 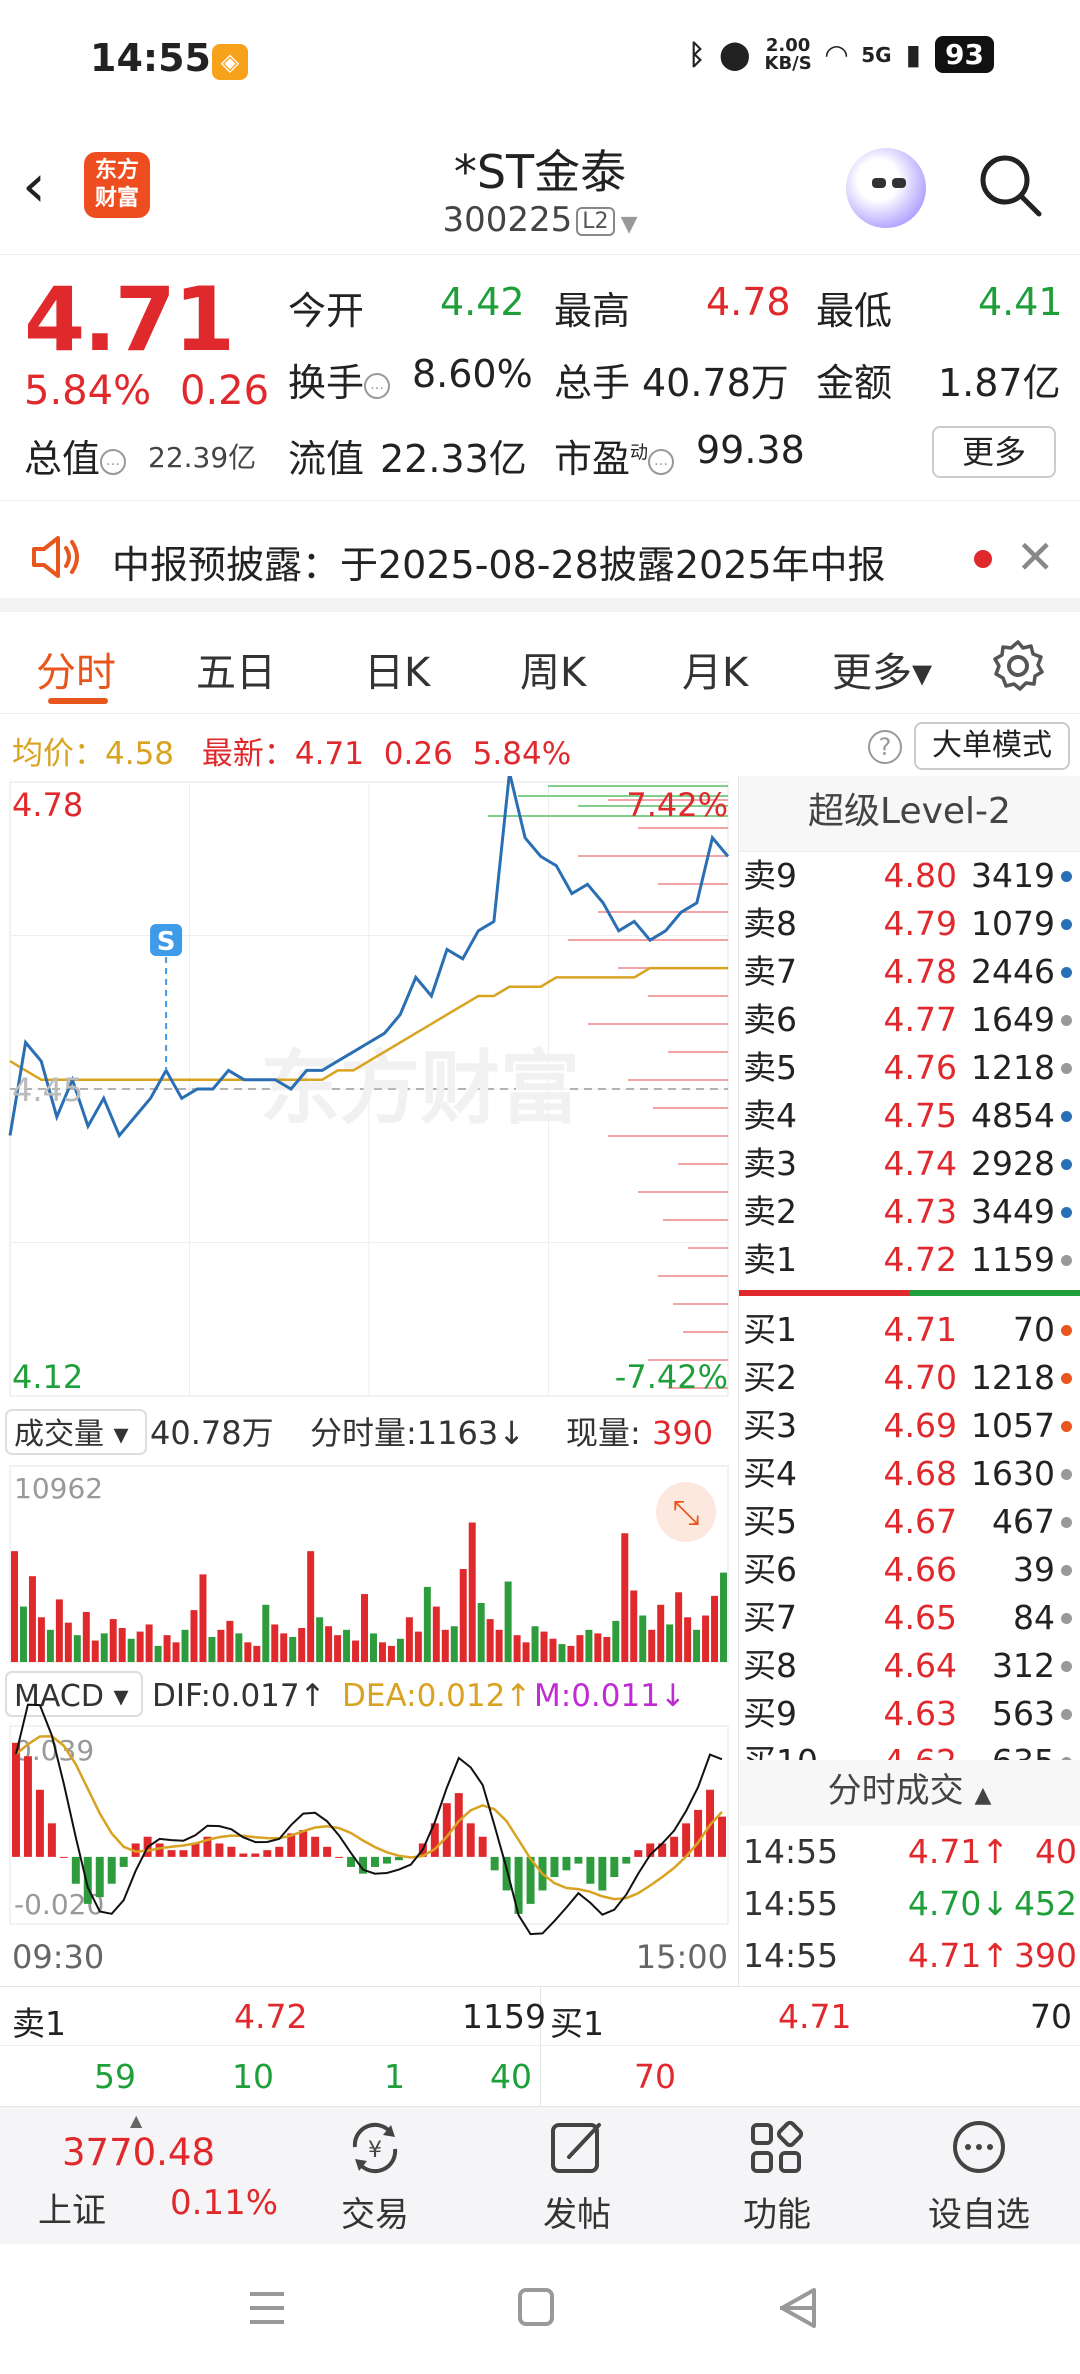 I want to click on nav-functions: 功能, so click(x=777, y=2176).